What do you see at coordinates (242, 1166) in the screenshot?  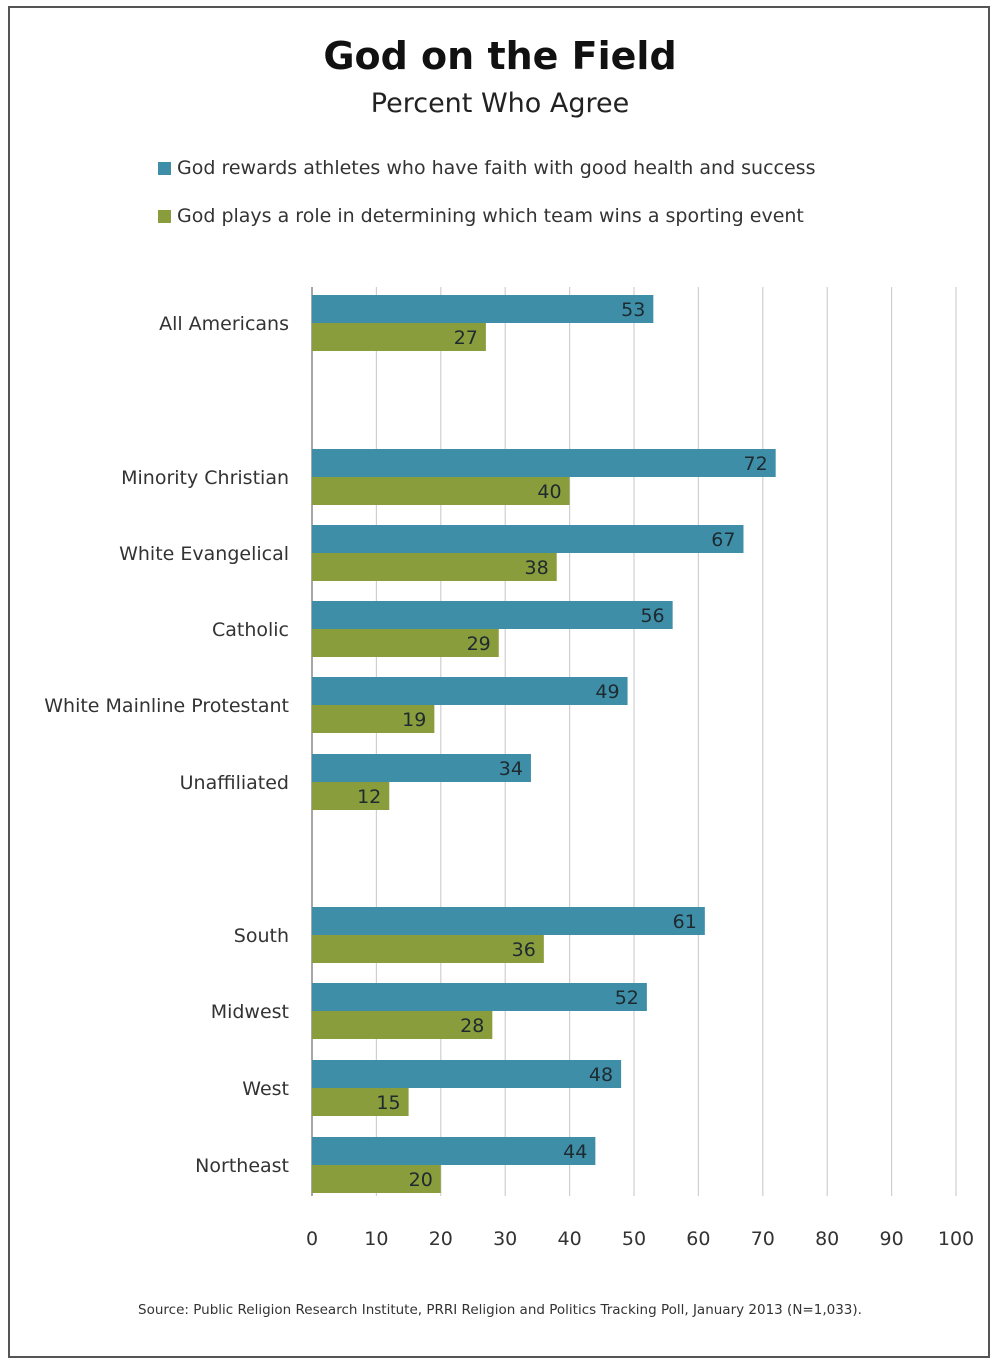 I see `category-label: Northeast` at bounding box center [242, 1166].